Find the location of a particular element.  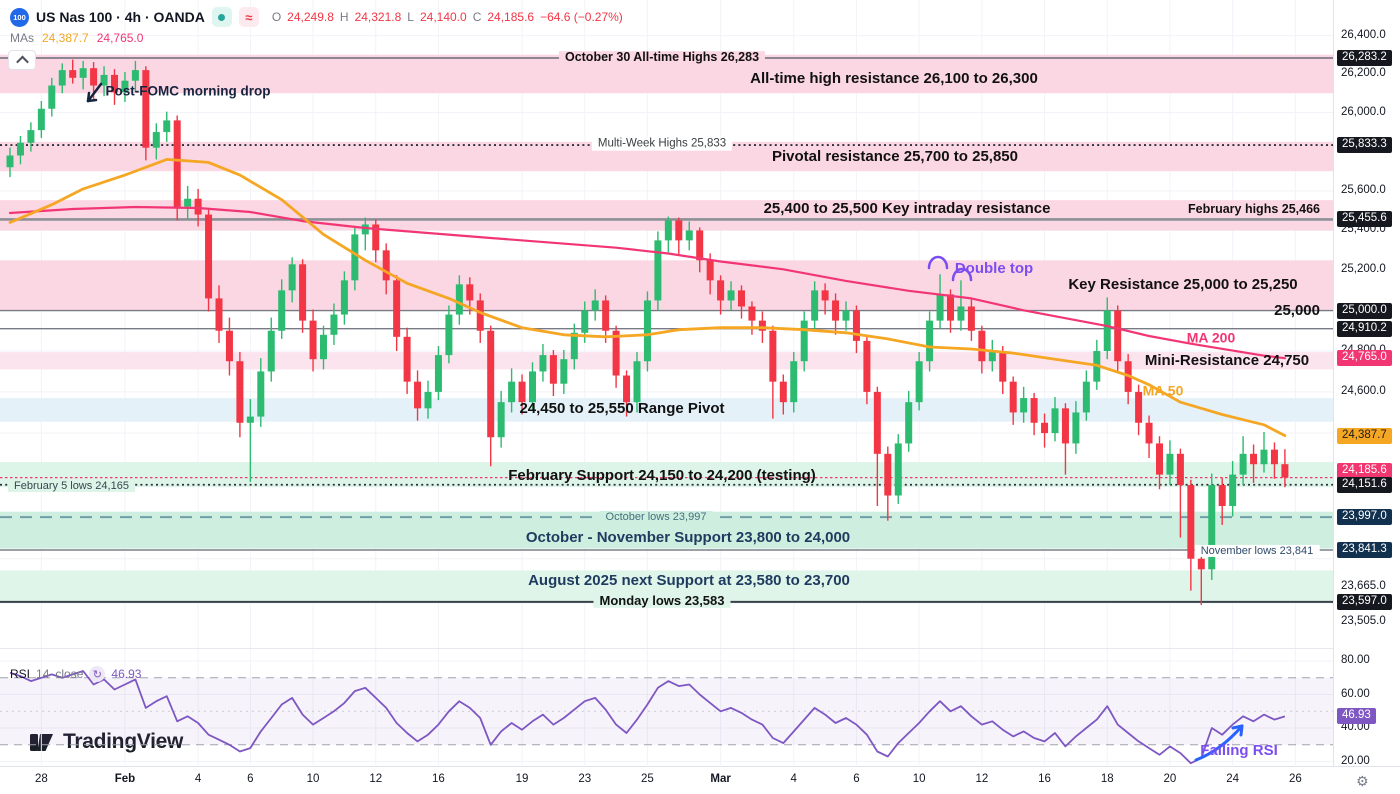

collapse-legend-button is located at coordinates (22, 60).